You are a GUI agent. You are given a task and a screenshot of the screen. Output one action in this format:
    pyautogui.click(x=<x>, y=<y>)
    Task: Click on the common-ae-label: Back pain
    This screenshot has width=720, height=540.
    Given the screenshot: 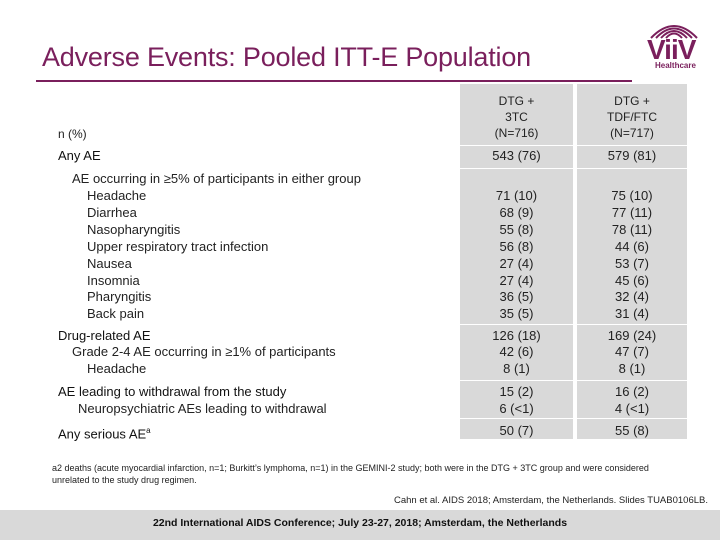 What is the action you would take?
    pyautogui.click(x=116, y=313)
    